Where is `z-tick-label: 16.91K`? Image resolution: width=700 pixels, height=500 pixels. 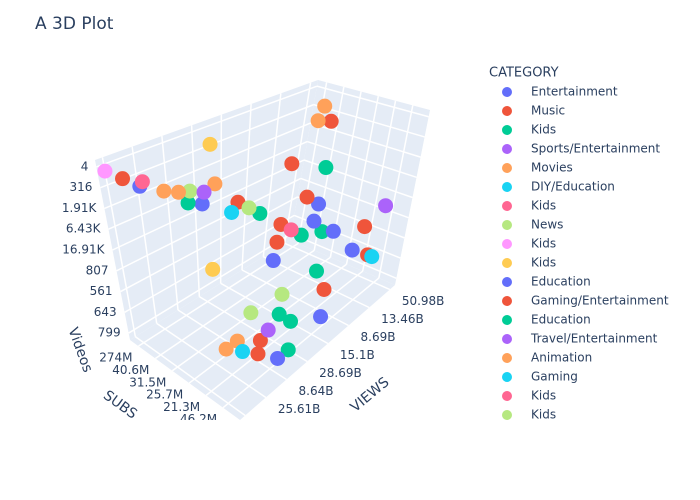
z-tick-label: 16.91K is located at coordinates (83, 250).